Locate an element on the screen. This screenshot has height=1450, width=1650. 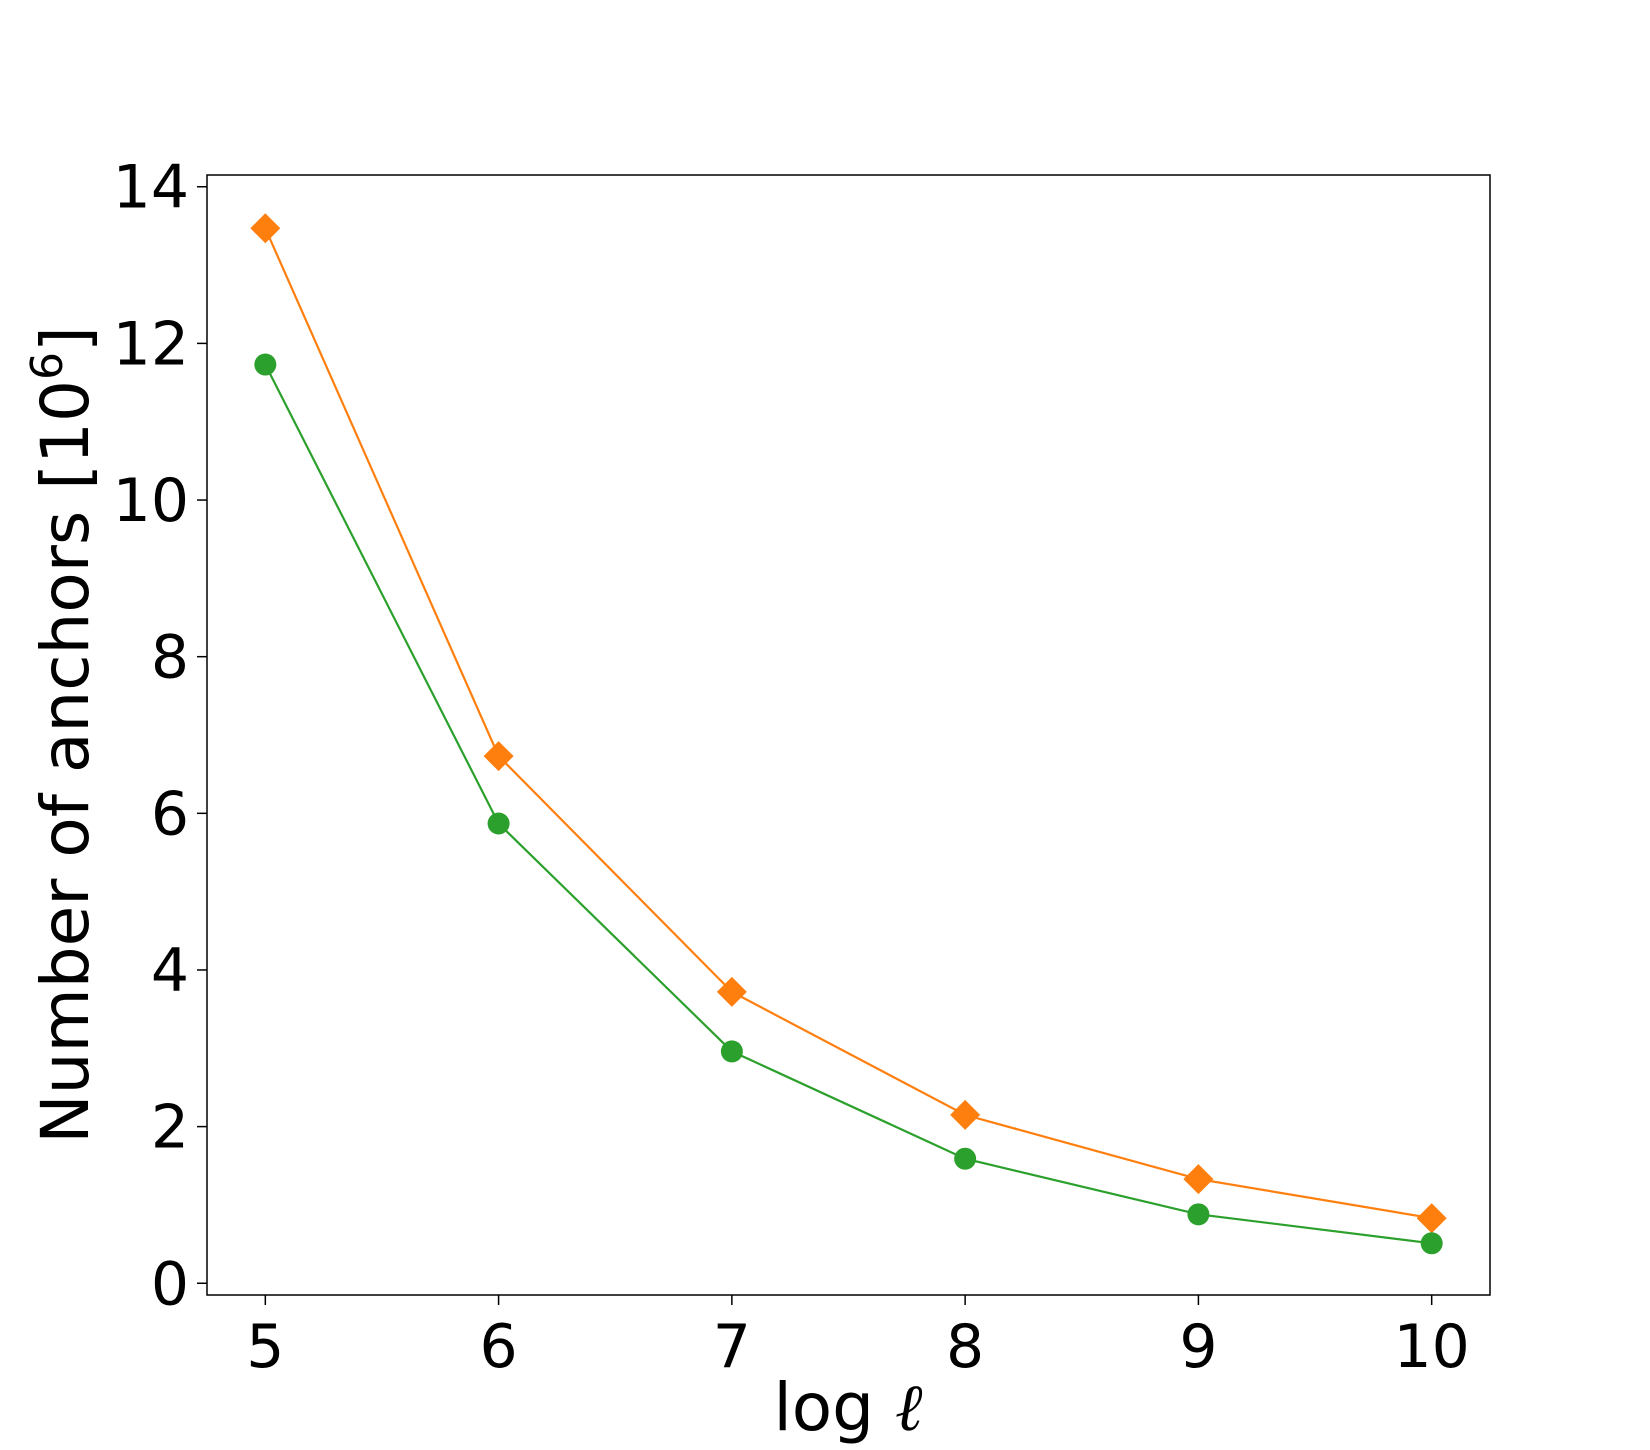
y-axis: 0 2 4 6 8 10 12 14 is located at coordinates (160, 736).